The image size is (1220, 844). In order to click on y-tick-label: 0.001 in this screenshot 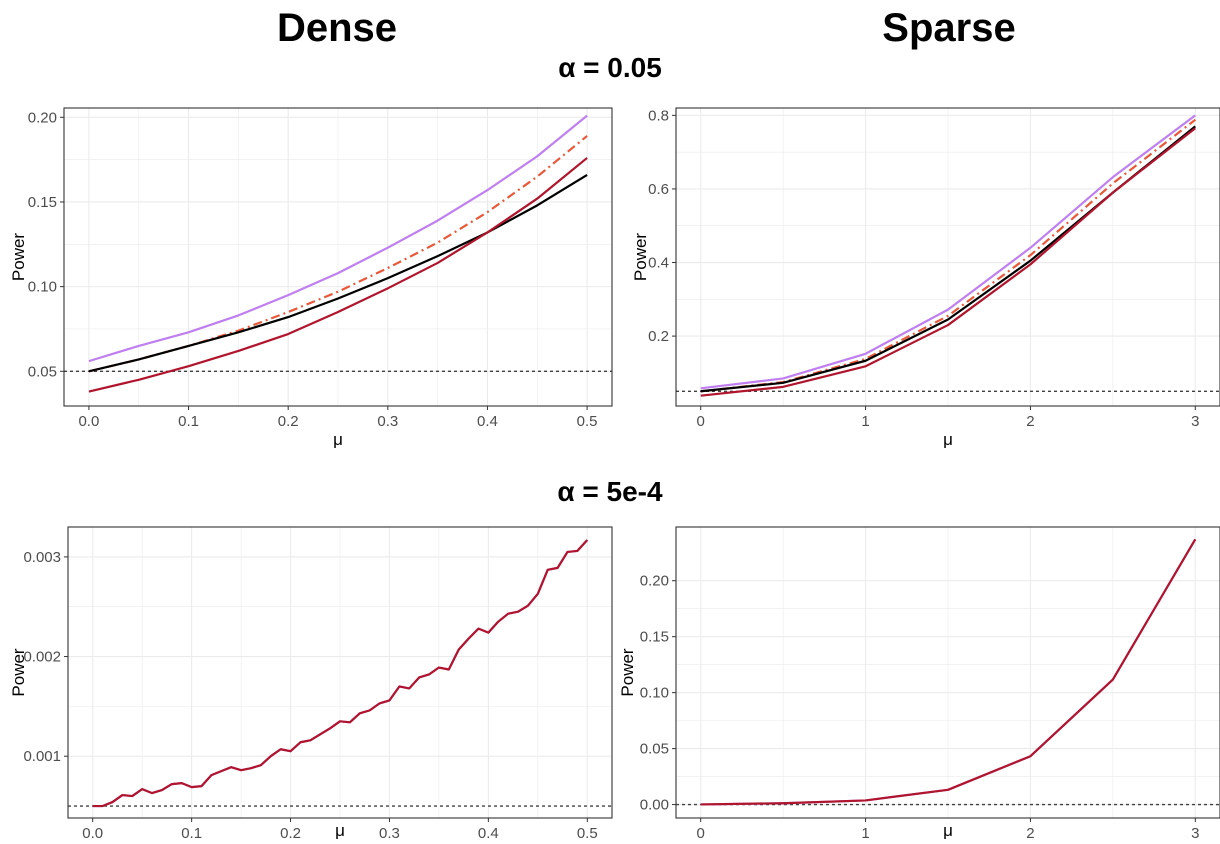, I will do `click(42, 756)`.